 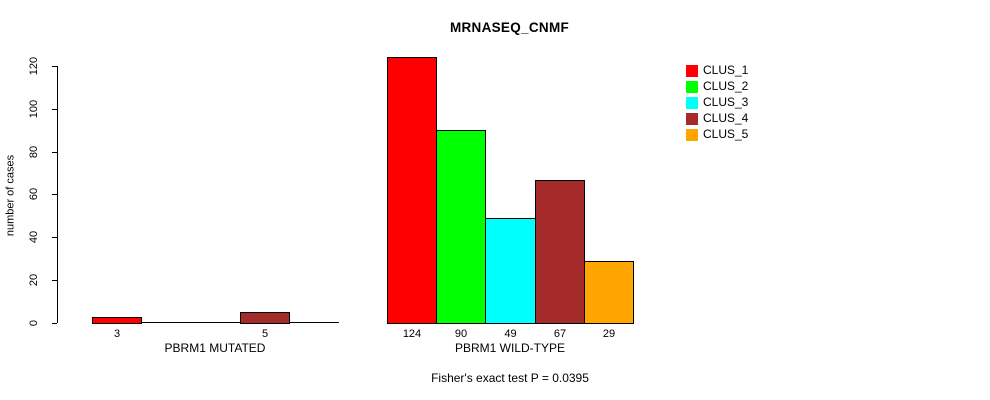 What do you see at coordinates (609, 334) in the screenshot?
I see `bar-value-label-clus_5-group1: 29` at bounding box center [609, 334].